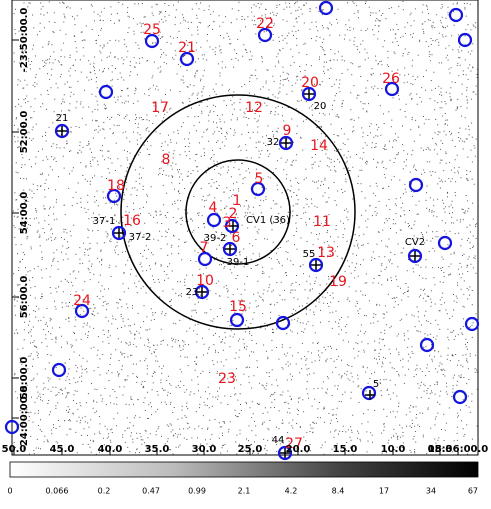 The height and width of the screenshot is (509, 491). Describe the element at coordinates (192, 292) in the screenshot. I see `annotation: 23` at that location.